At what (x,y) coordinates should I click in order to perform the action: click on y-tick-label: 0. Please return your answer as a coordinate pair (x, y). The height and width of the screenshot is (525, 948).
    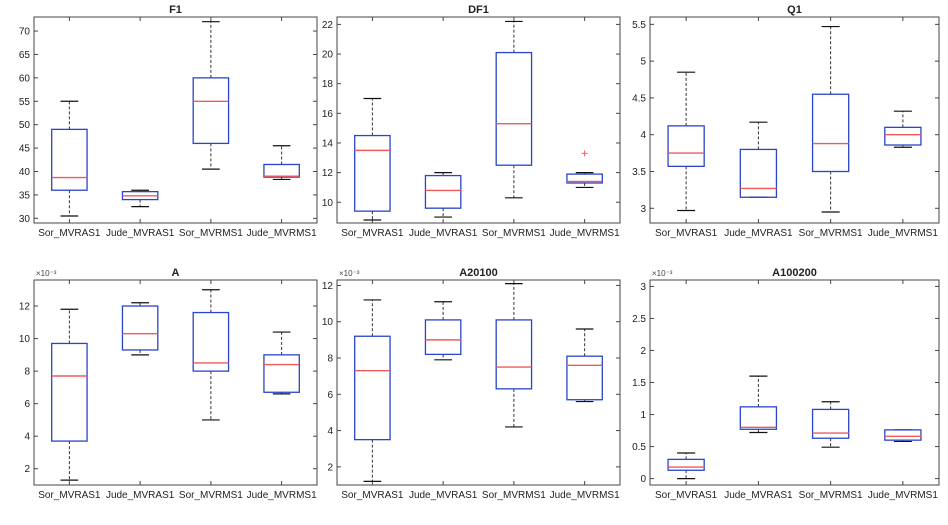
    Looking at the image, I should click on (643, 479).